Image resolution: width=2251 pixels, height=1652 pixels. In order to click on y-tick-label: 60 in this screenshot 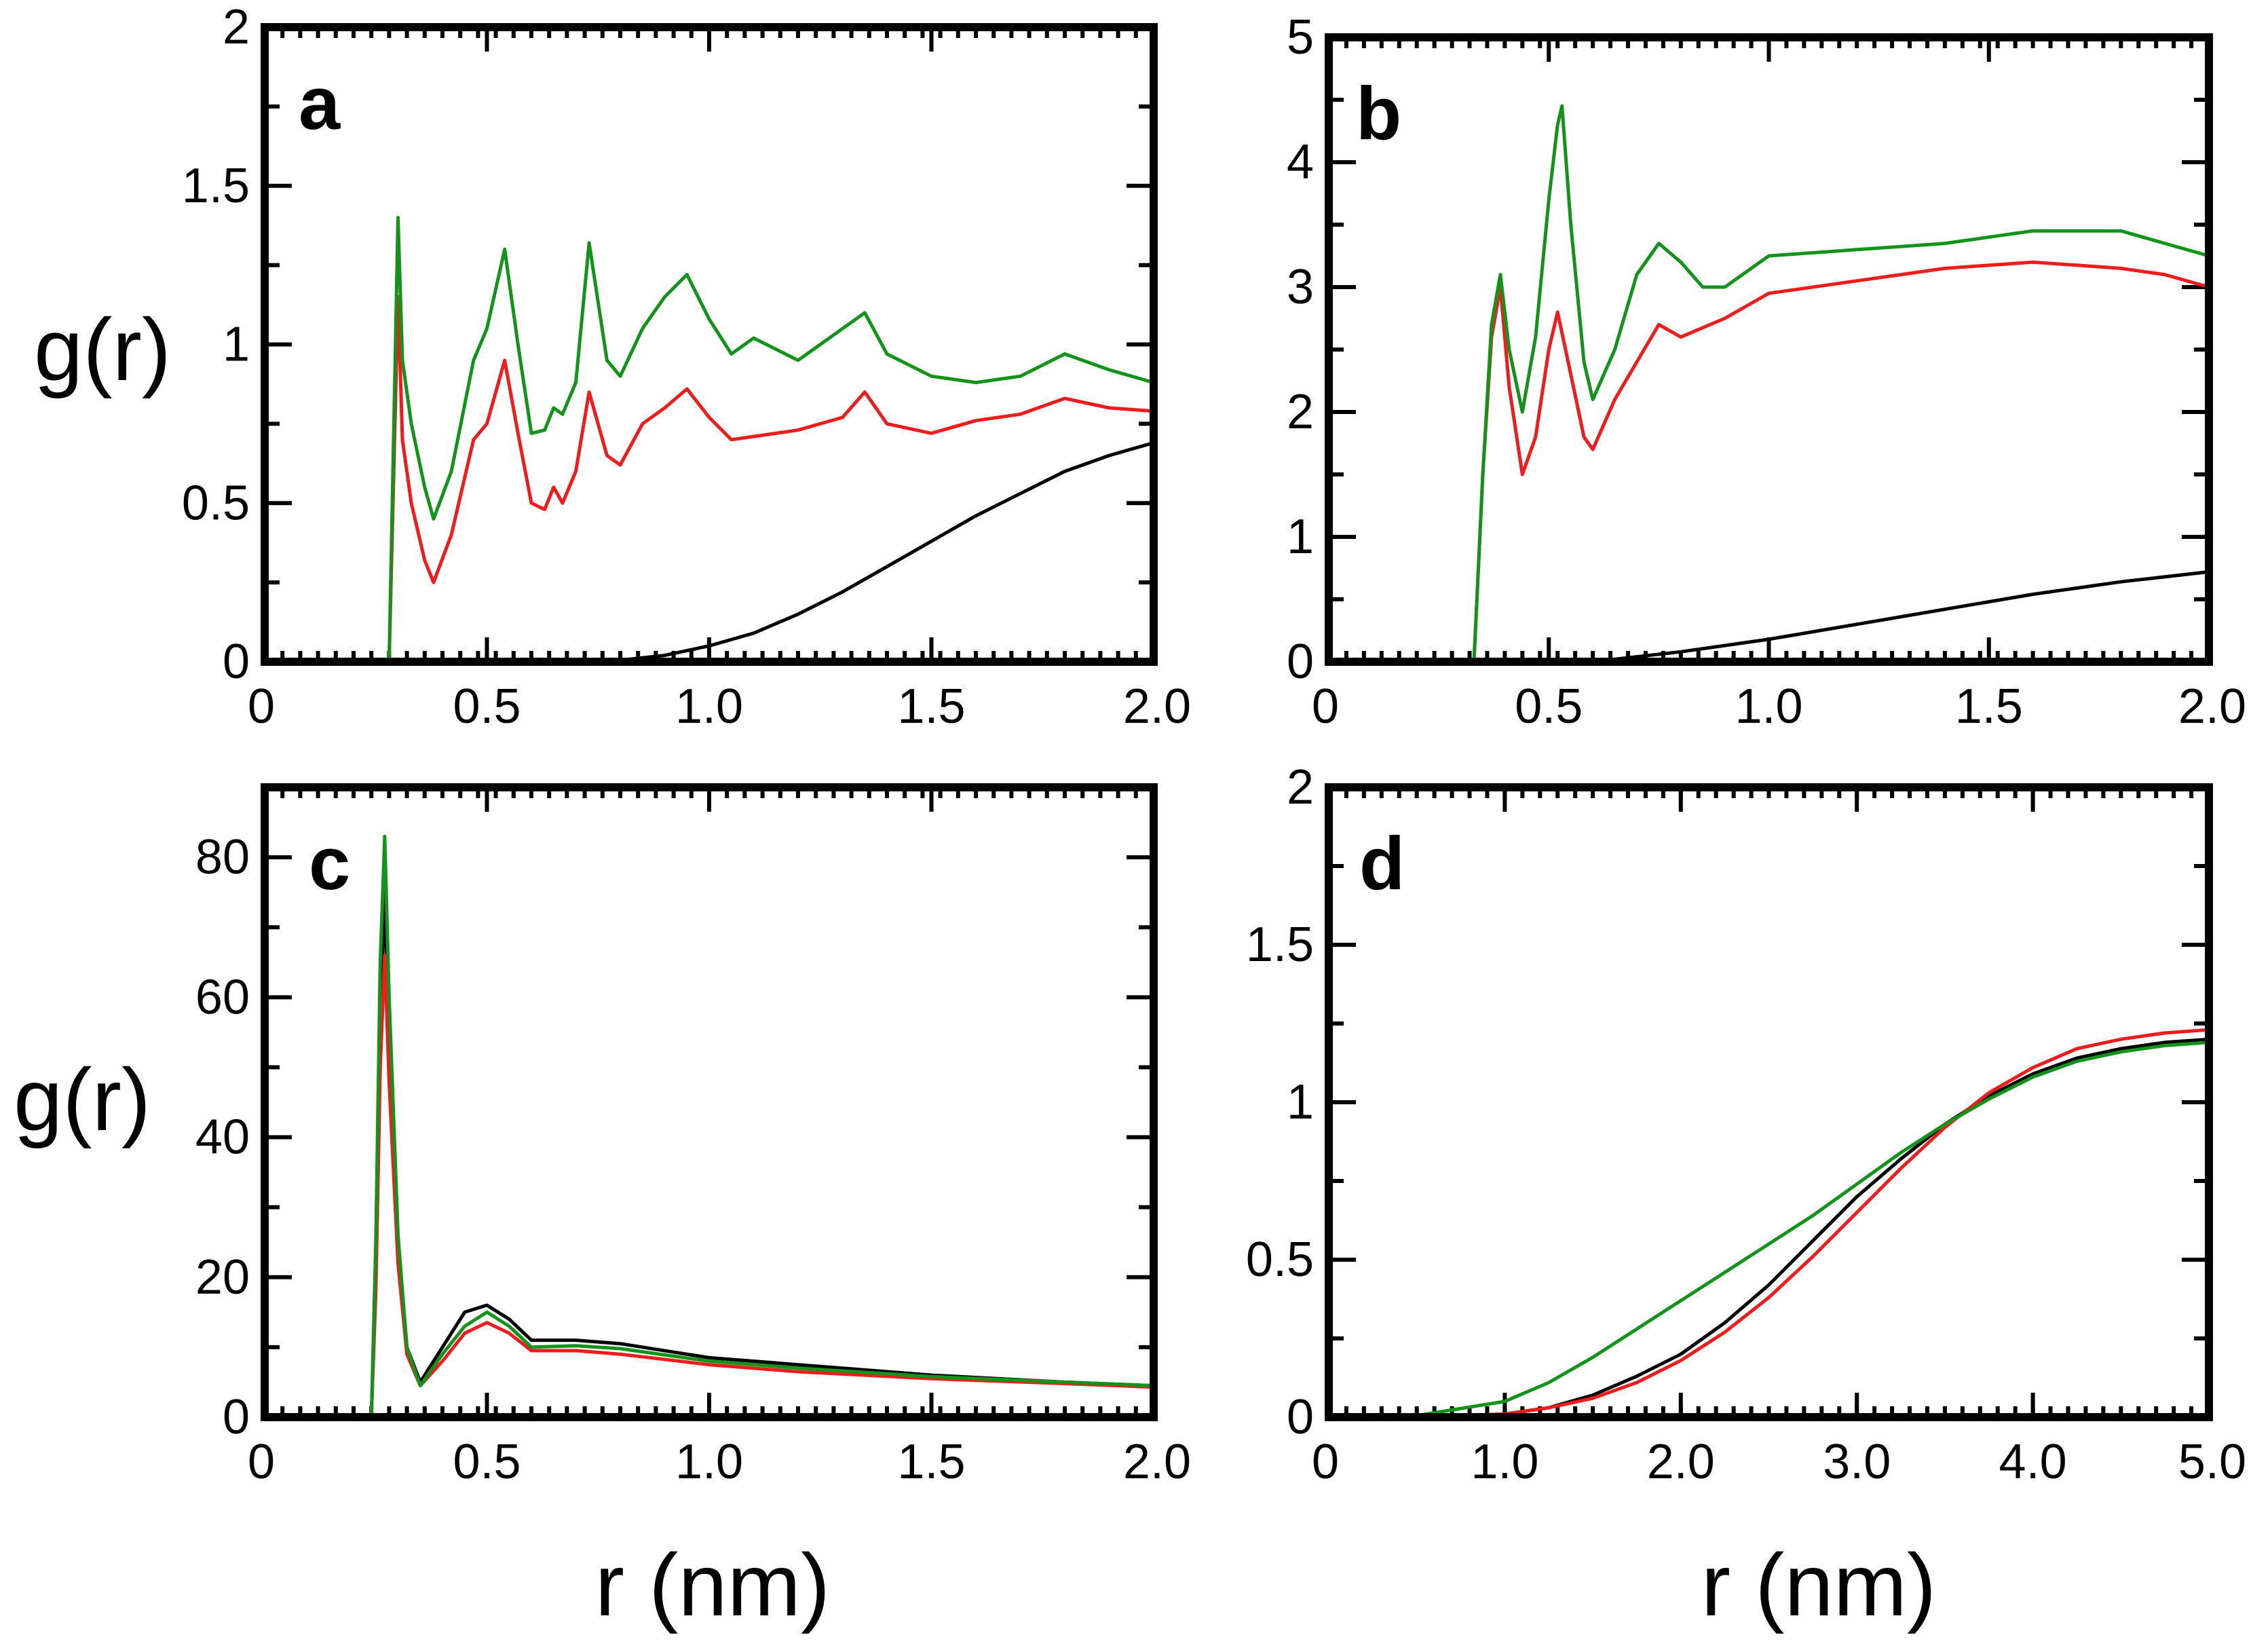, I will do `click(222, 997)`.